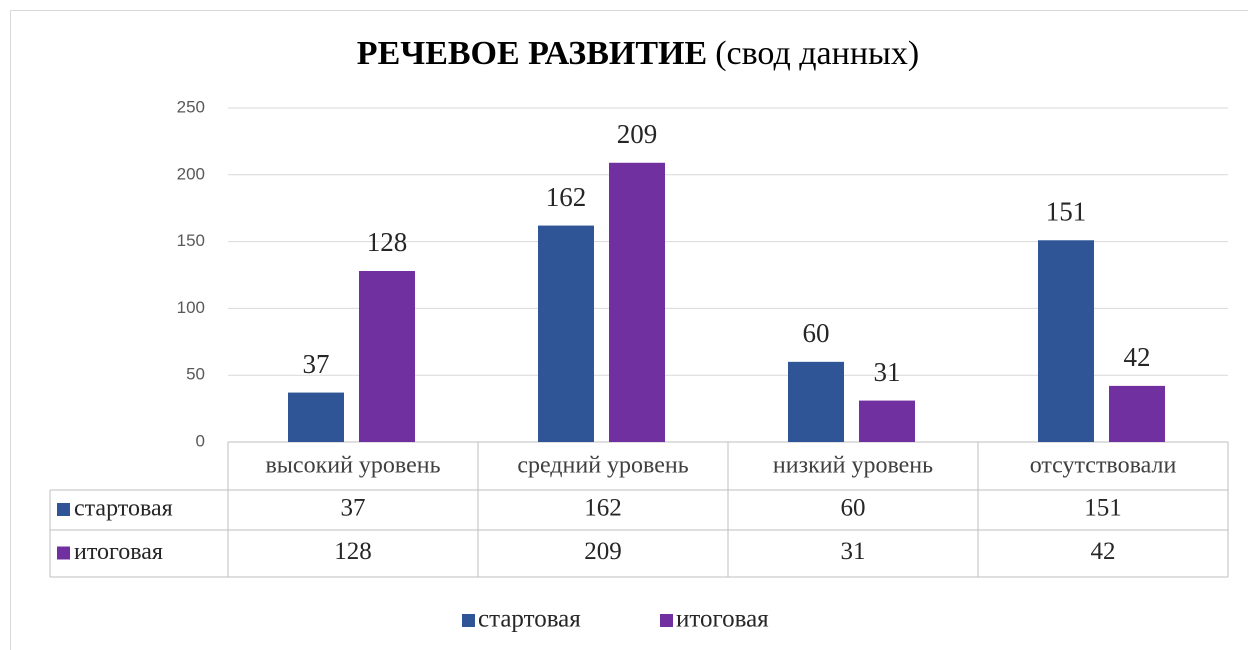 The image size is (1248, 650). What do you see at coordinates (529, 619) in the screenshot?
I see `legend-label: стартовая` at bounding box center [529, 619].